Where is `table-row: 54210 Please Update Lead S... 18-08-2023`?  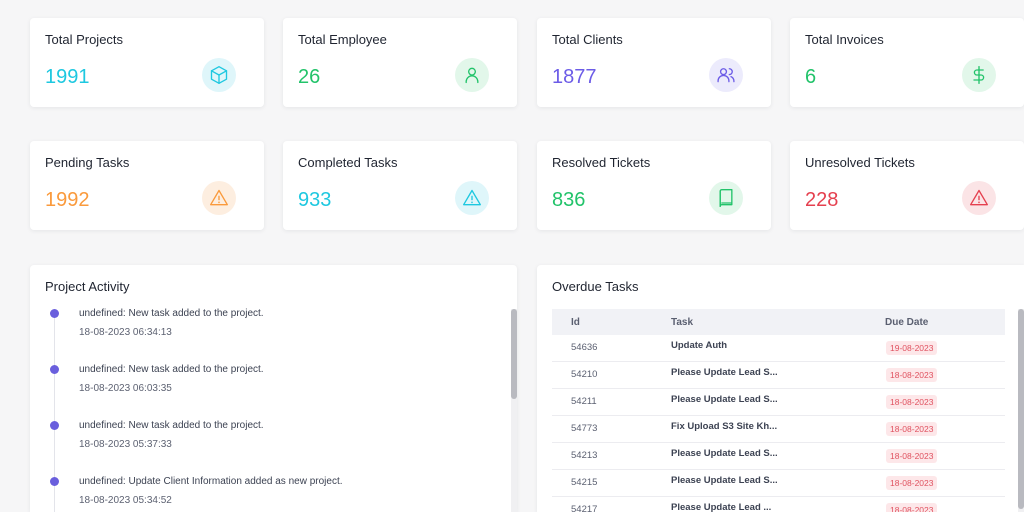 table-row: 54210 Please Update Lead S... 18-08-2023 is located at coordinates (778, 375).